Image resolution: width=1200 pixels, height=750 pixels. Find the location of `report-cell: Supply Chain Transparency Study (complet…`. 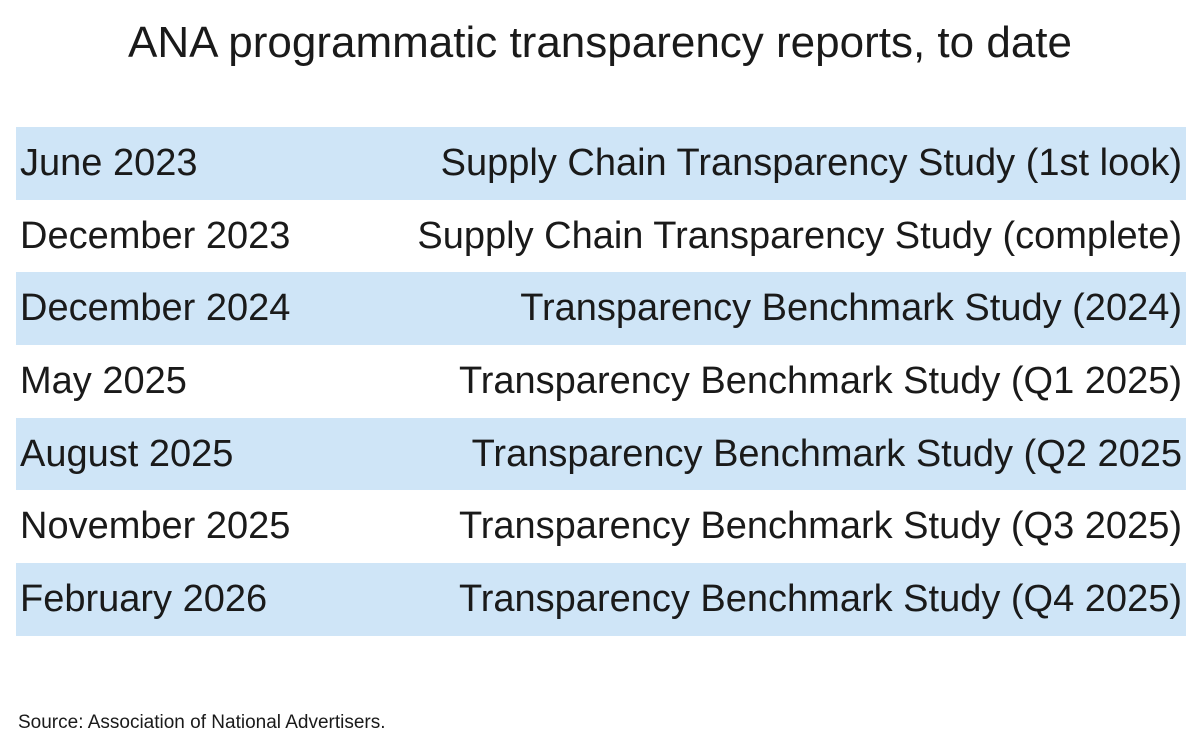

report-cell: Supply Chain Transparency Study (complet… is located at coordinates (799, 235).